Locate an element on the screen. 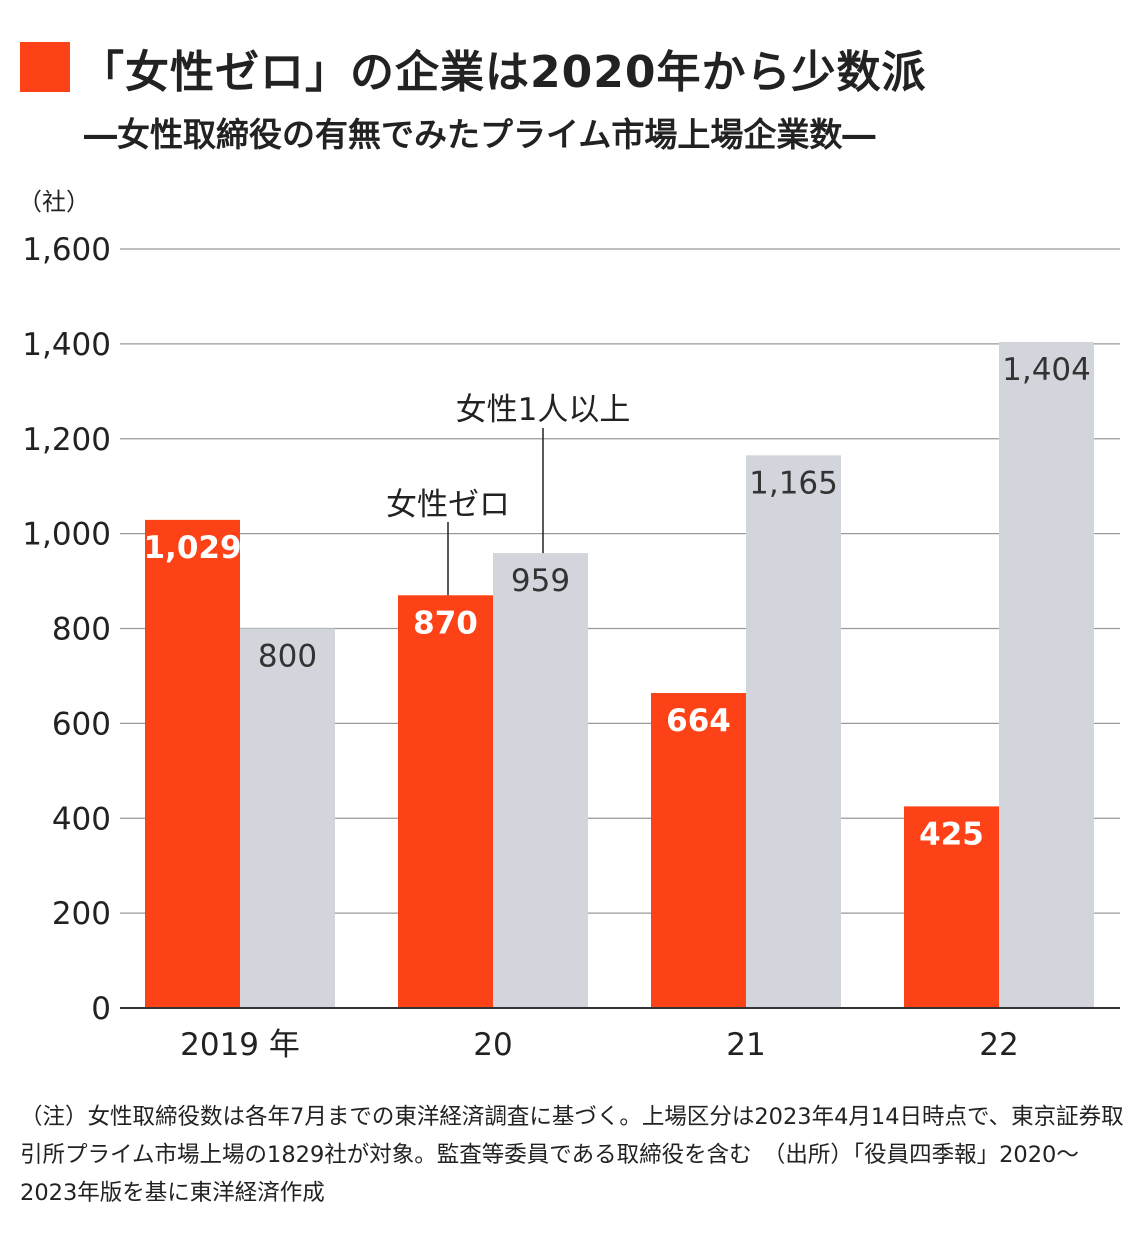 The width and height of the screenshot is (1140, 1250). data-label: 664 is located at coordinates (698, 721).